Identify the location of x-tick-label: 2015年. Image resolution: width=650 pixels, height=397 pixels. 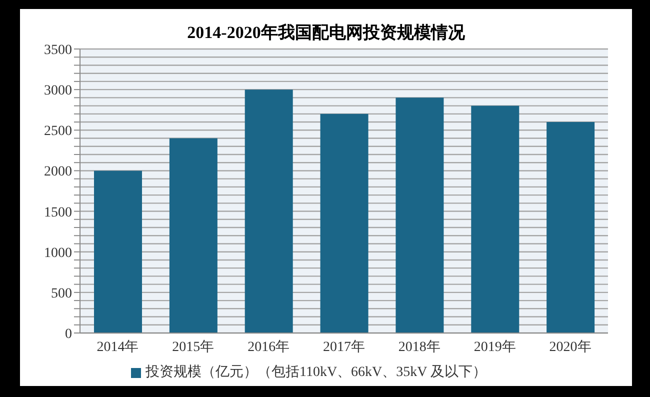
(193, 346).